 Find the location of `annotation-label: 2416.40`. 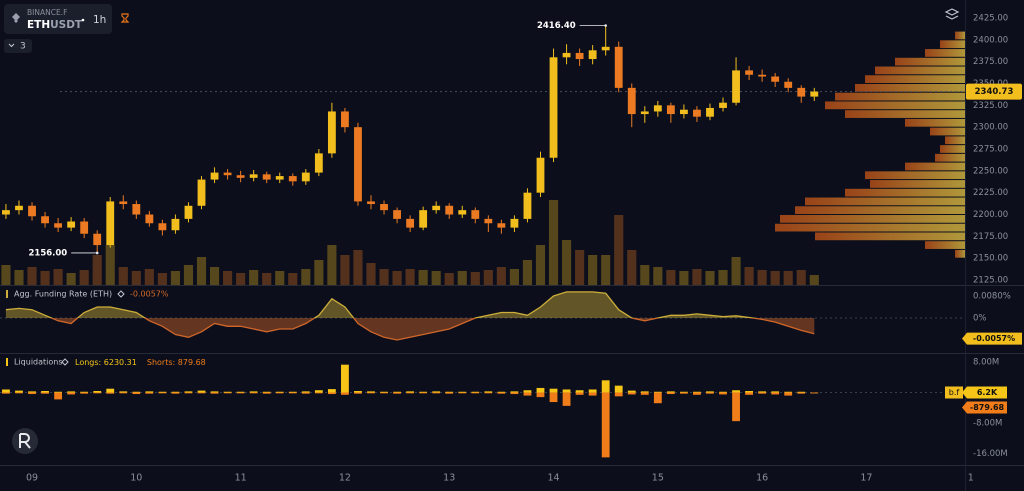

annotation-label: 2416.40 is located at coordinates (556, 26).